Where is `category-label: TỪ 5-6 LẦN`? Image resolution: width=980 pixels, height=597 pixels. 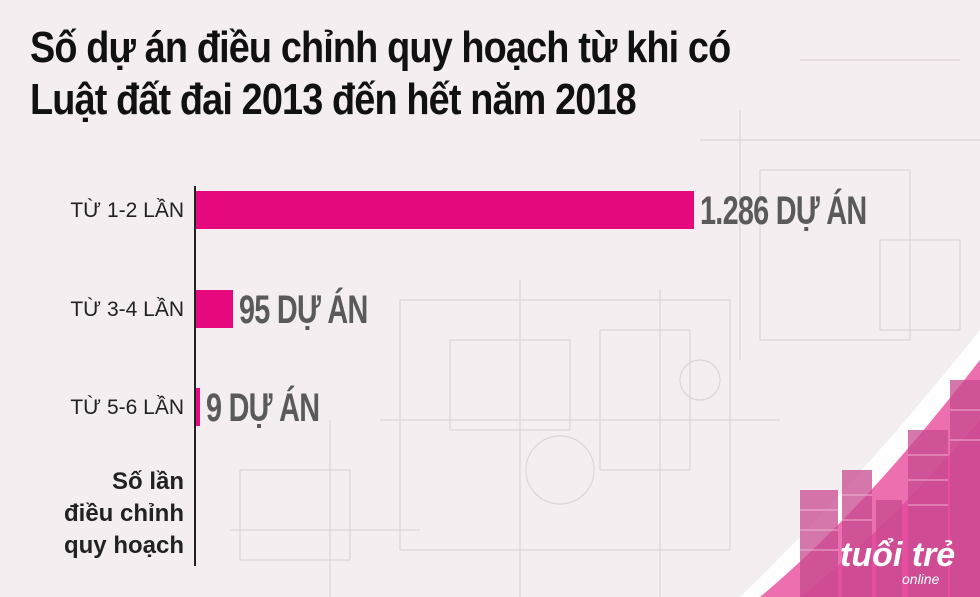 category-label: TỪ 5-6 LẦN is located at coordinates (127, 407).